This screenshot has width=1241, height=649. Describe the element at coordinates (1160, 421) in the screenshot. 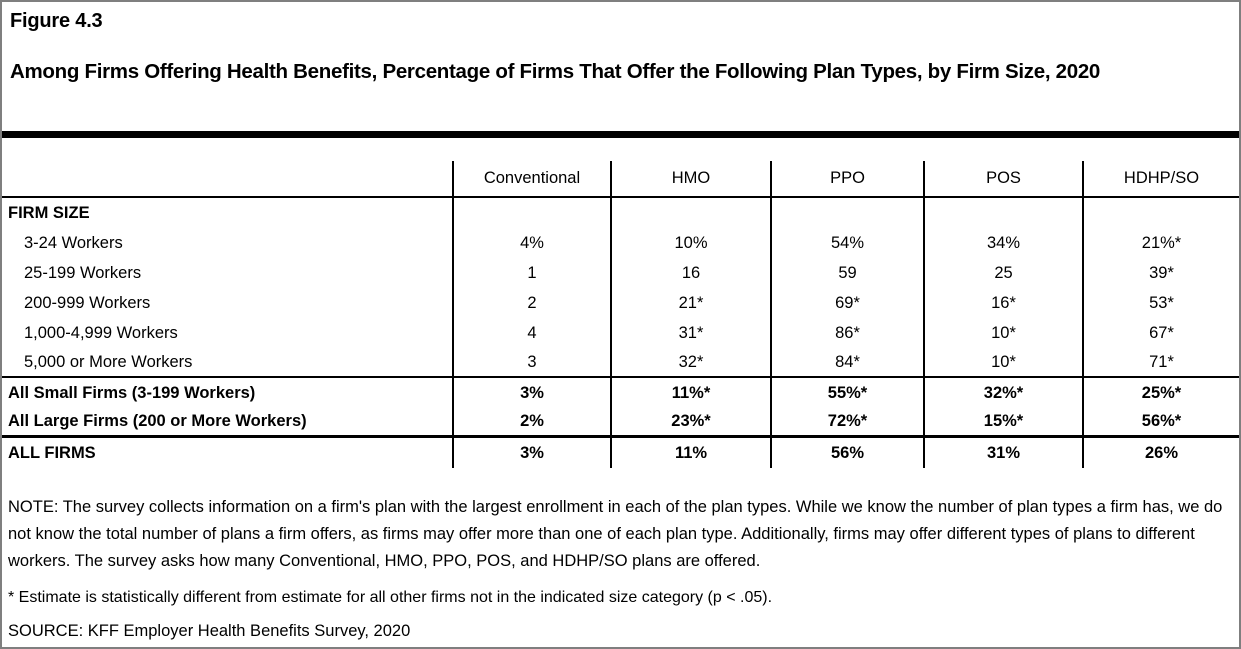

I see `cell-value: 56%*` at that location.